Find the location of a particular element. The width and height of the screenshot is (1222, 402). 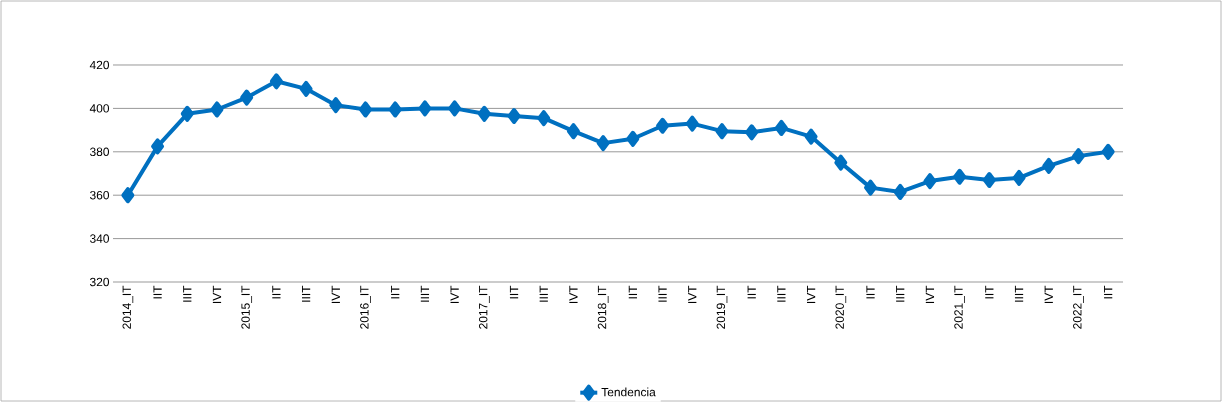

y-tick-label: 380 is located at coordinates (99, 152).